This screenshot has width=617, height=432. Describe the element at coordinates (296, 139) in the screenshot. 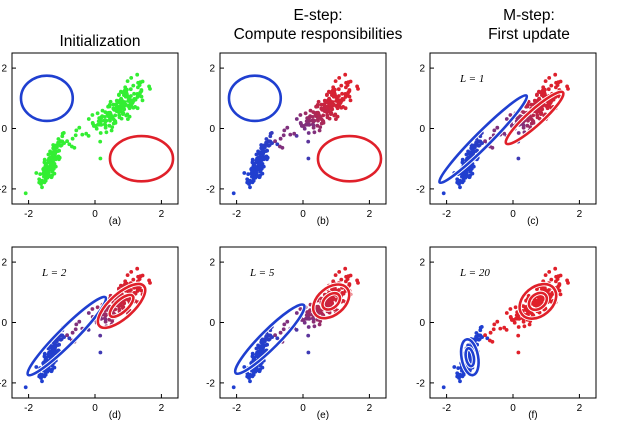

I see `panel-b: 2 0 -2 -2 0 2 (b)` at that location.